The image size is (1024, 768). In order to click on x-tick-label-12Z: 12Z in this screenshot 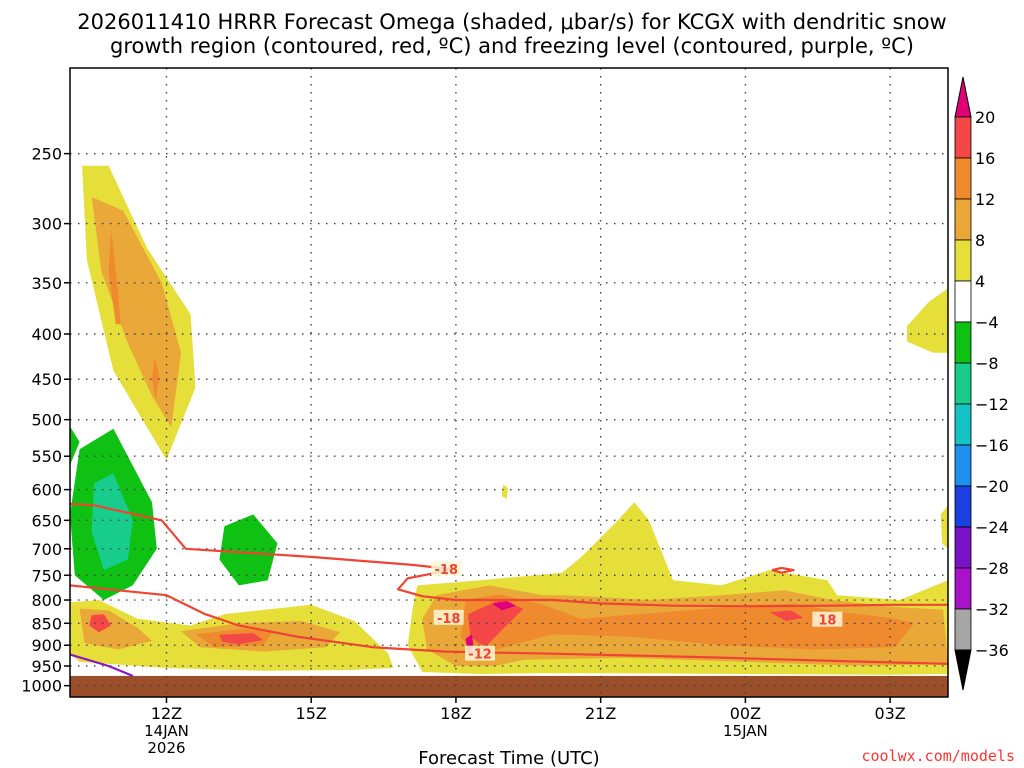, I will do `click(166, 713)`.